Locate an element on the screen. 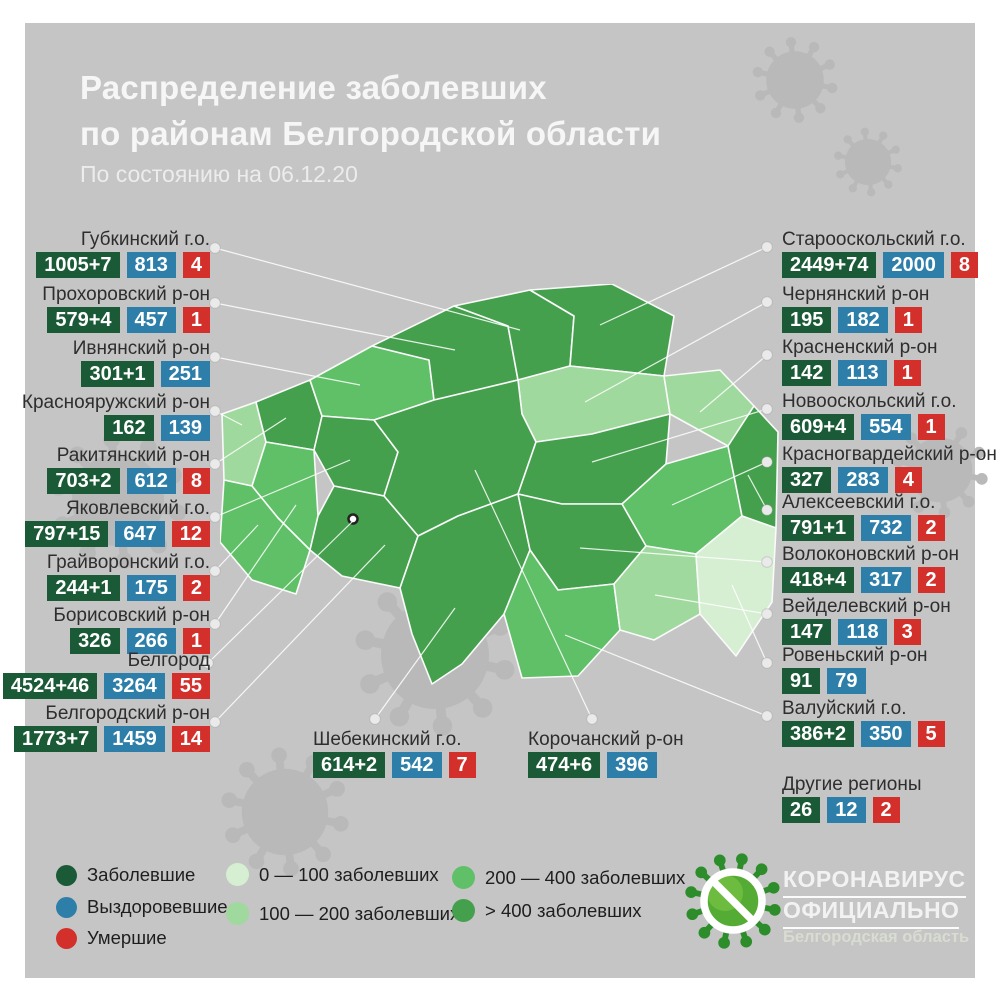 The width and height of the screenshot is (1000, 1000). recovered-badge: 612 is located at coordinates (151, 481).